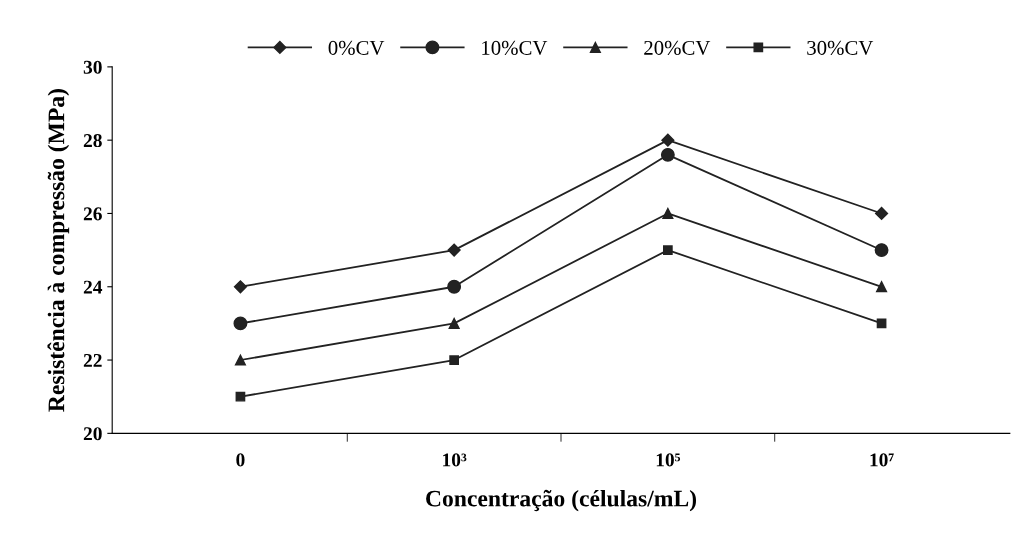 The height and width of the screenshot is (535, 1020). I want to click on x-tick-label: 10³, so click(455, 460).